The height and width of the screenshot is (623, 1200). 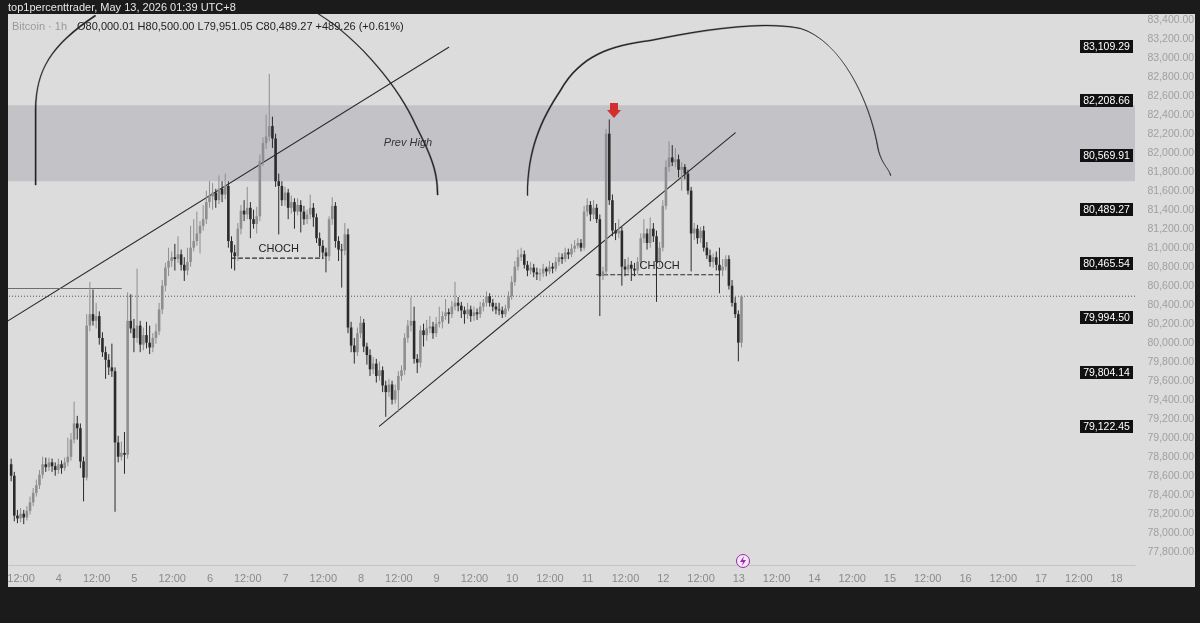 I want to click on annotation: 79,994.50, so click(x=1106, y=318).